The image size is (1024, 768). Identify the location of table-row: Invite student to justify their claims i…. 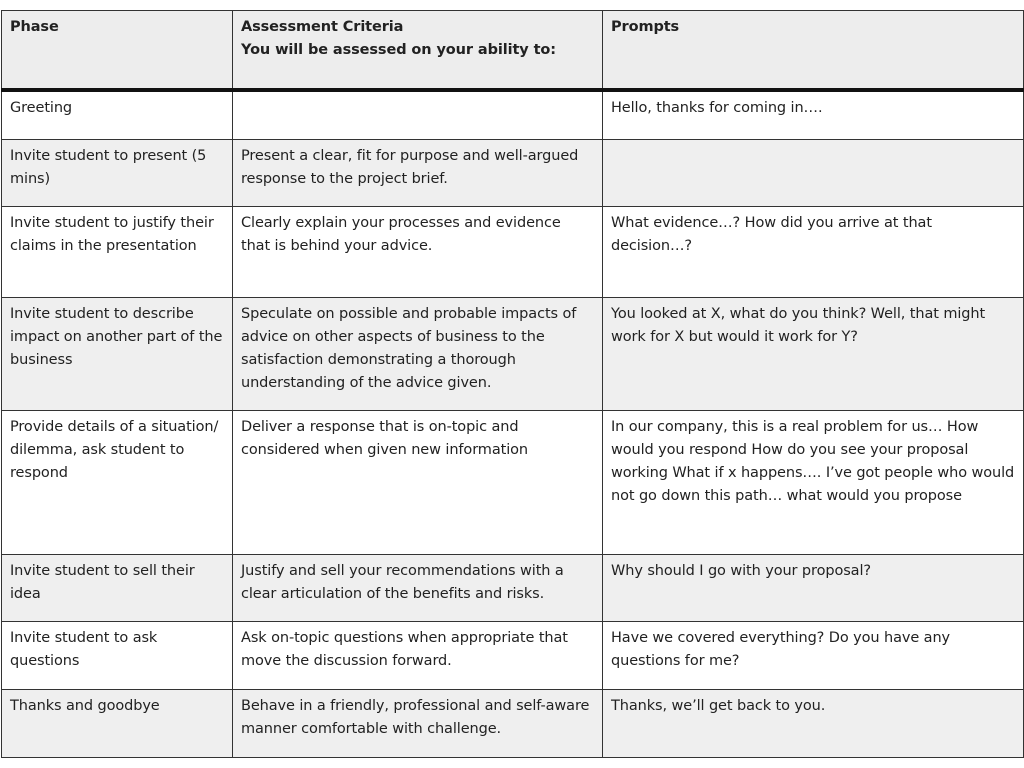
(512, 252).